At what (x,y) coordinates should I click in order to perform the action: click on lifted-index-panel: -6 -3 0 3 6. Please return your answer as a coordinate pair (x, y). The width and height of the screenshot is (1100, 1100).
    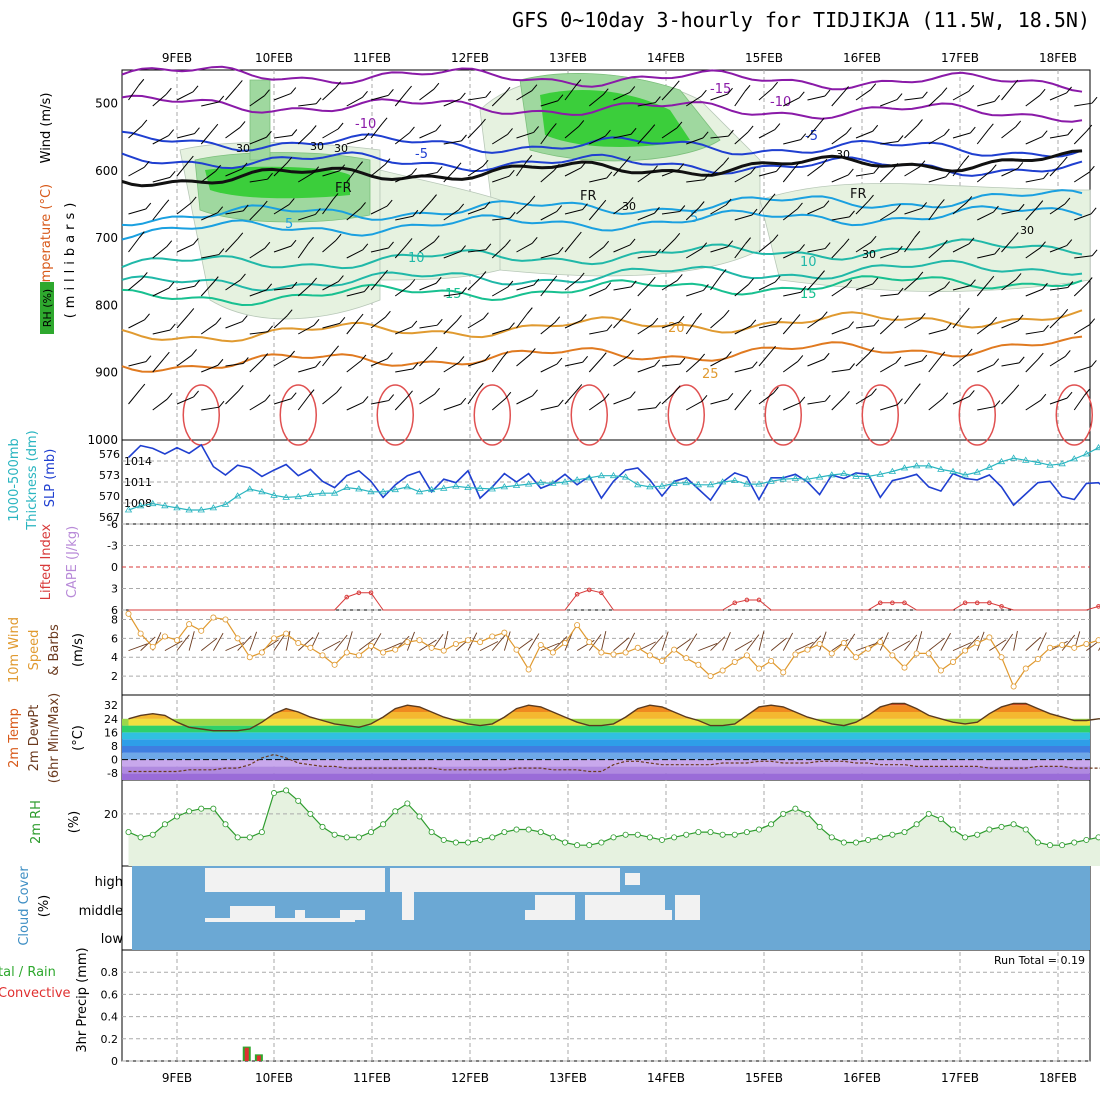
    Looking at the image, I should click on (603, 567).